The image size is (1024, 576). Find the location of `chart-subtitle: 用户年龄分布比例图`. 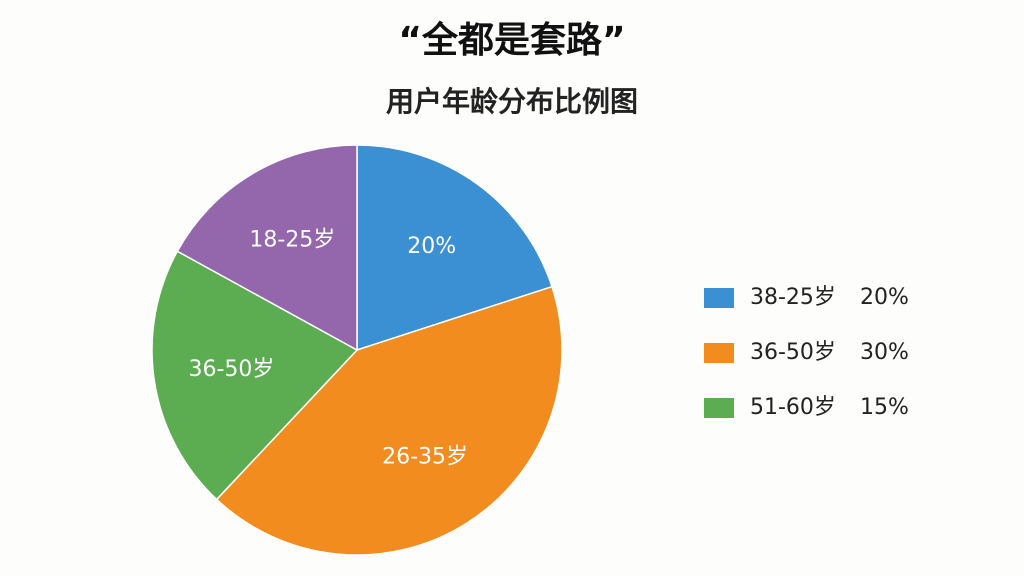

chart-subtitle: 用户年龄分布比例图 is located at coordinates (512, 101).